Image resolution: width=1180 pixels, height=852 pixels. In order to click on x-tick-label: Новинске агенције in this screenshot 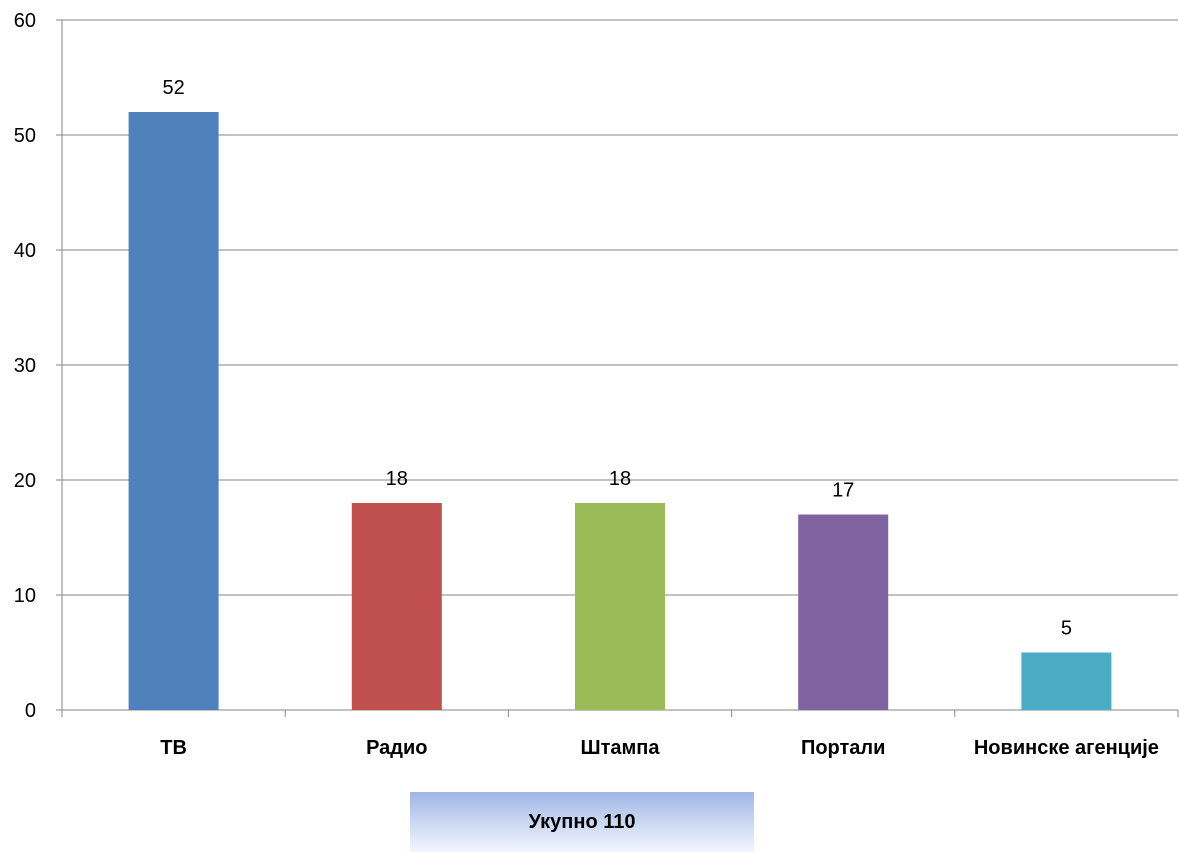, I will do `click(1066, 748)`.